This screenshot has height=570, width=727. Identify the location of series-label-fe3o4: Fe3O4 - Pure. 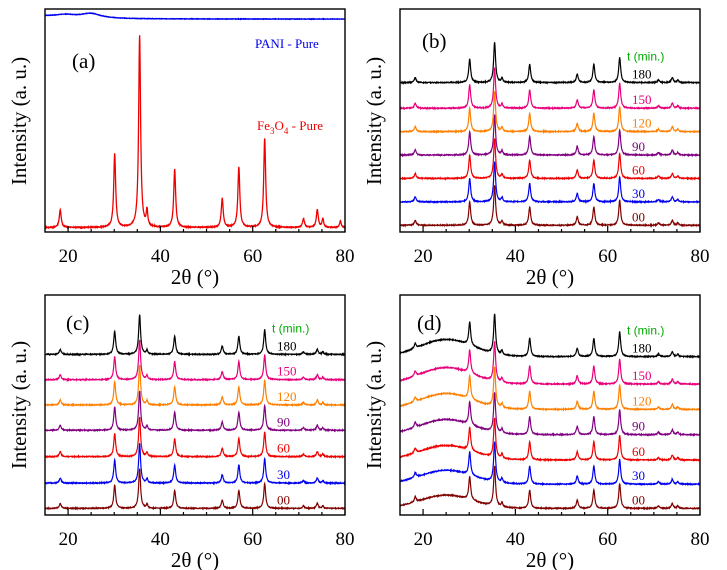
(290, 127).